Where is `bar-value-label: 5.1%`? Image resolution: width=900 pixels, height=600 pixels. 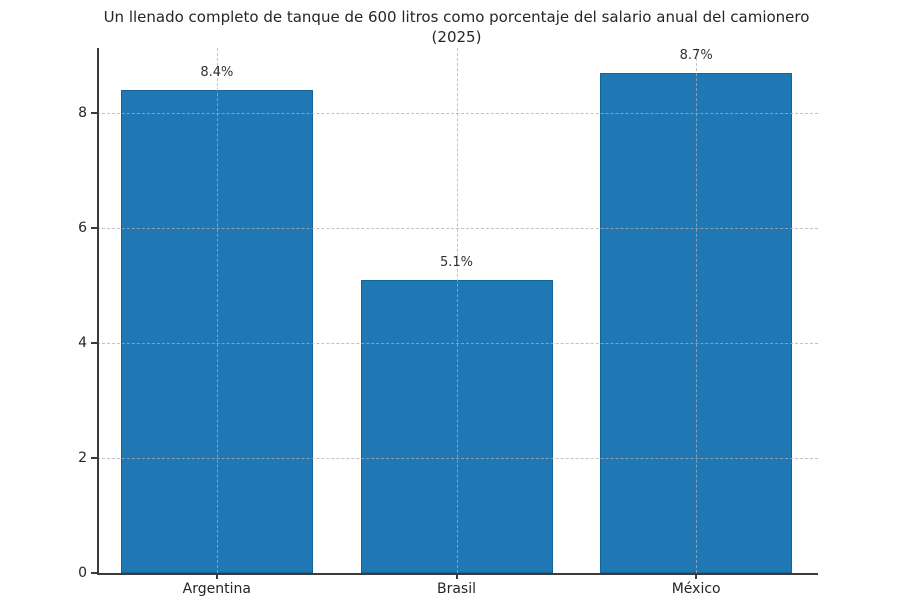
bar-value-label: 5.1% is located at coordinates (456, 262).